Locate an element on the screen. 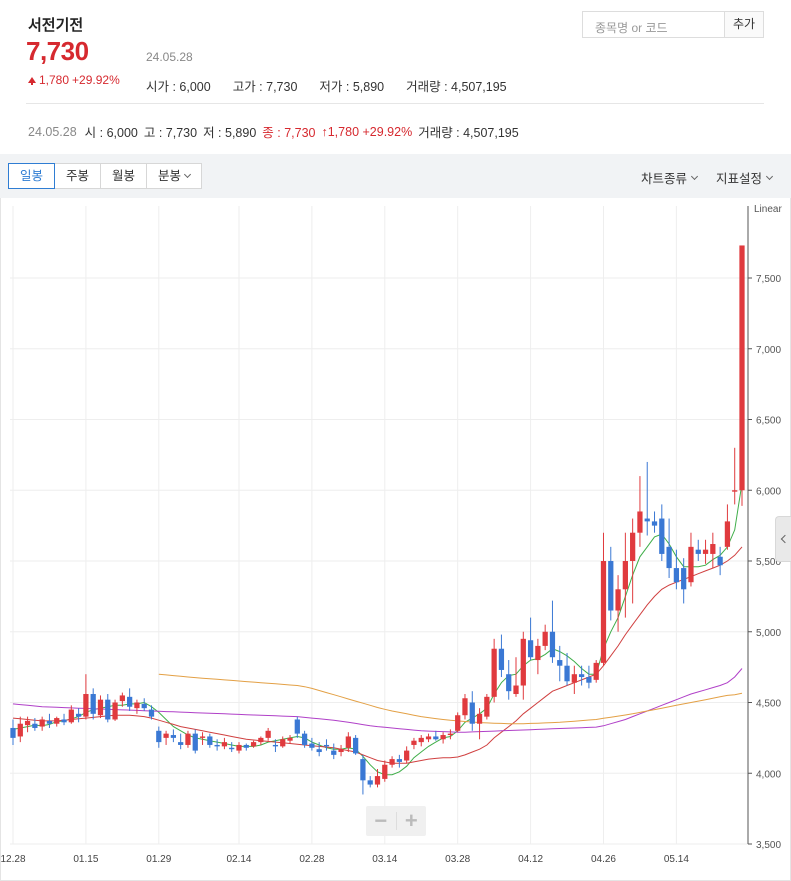  tab-minute-label: 분봉 is located at coordinates (170, 176).